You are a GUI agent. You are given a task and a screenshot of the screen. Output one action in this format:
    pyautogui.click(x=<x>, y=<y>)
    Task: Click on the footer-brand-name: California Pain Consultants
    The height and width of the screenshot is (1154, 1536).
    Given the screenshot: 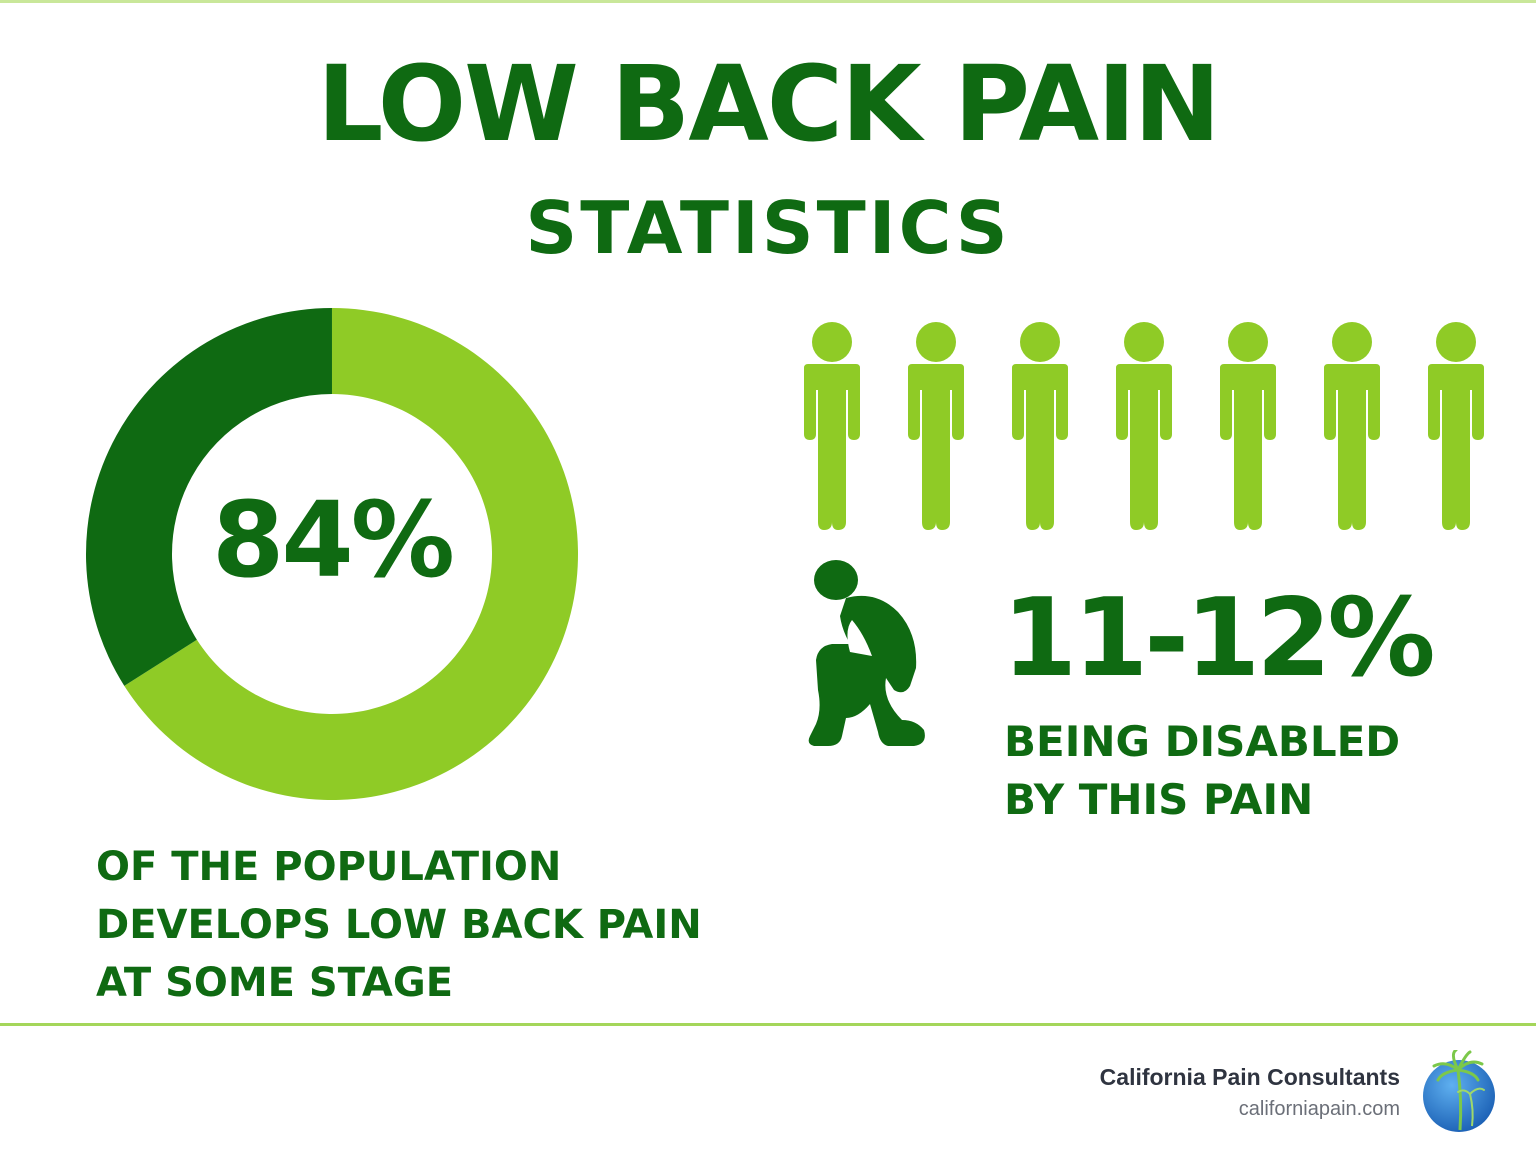 What is the action you would take?
    pyautogui.click(x=1249, y=1077)
    